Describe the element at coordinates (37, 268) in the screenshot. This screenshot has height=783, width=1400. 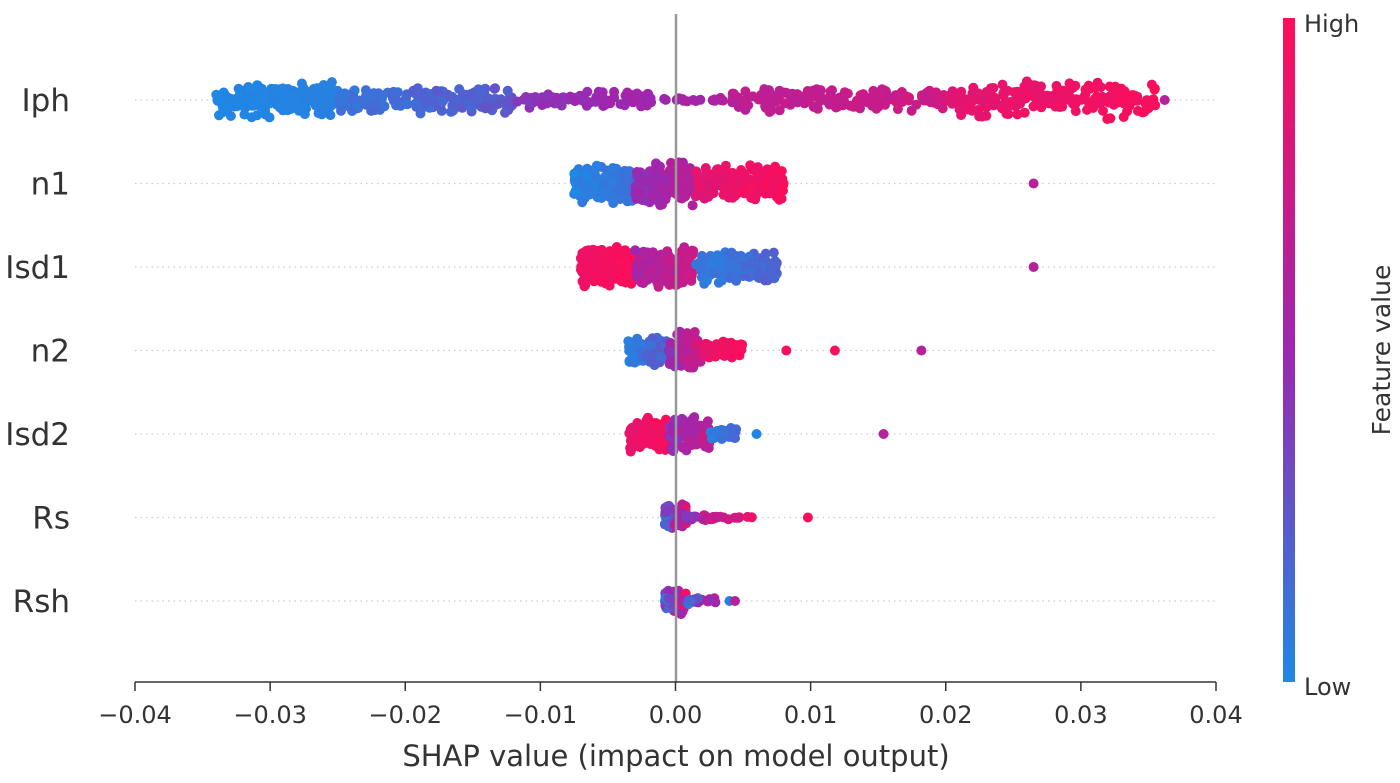
I see `feature-label-isd1: Isd1` at that location.